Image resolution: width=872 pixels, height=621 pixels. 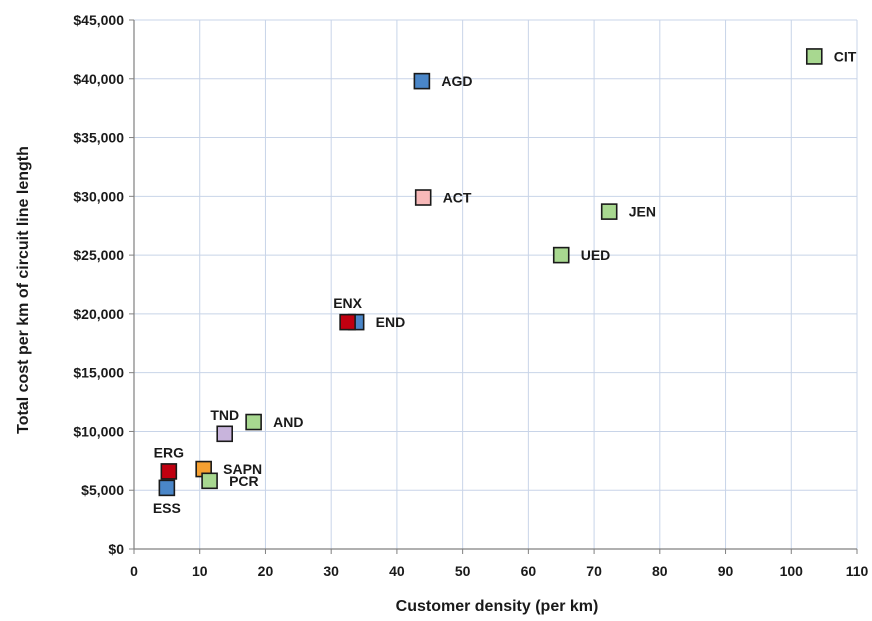 What do you see at coordinates (391, 322) in the screenshot?
I see `point-label-end: END` at bounding box center [391, 322].